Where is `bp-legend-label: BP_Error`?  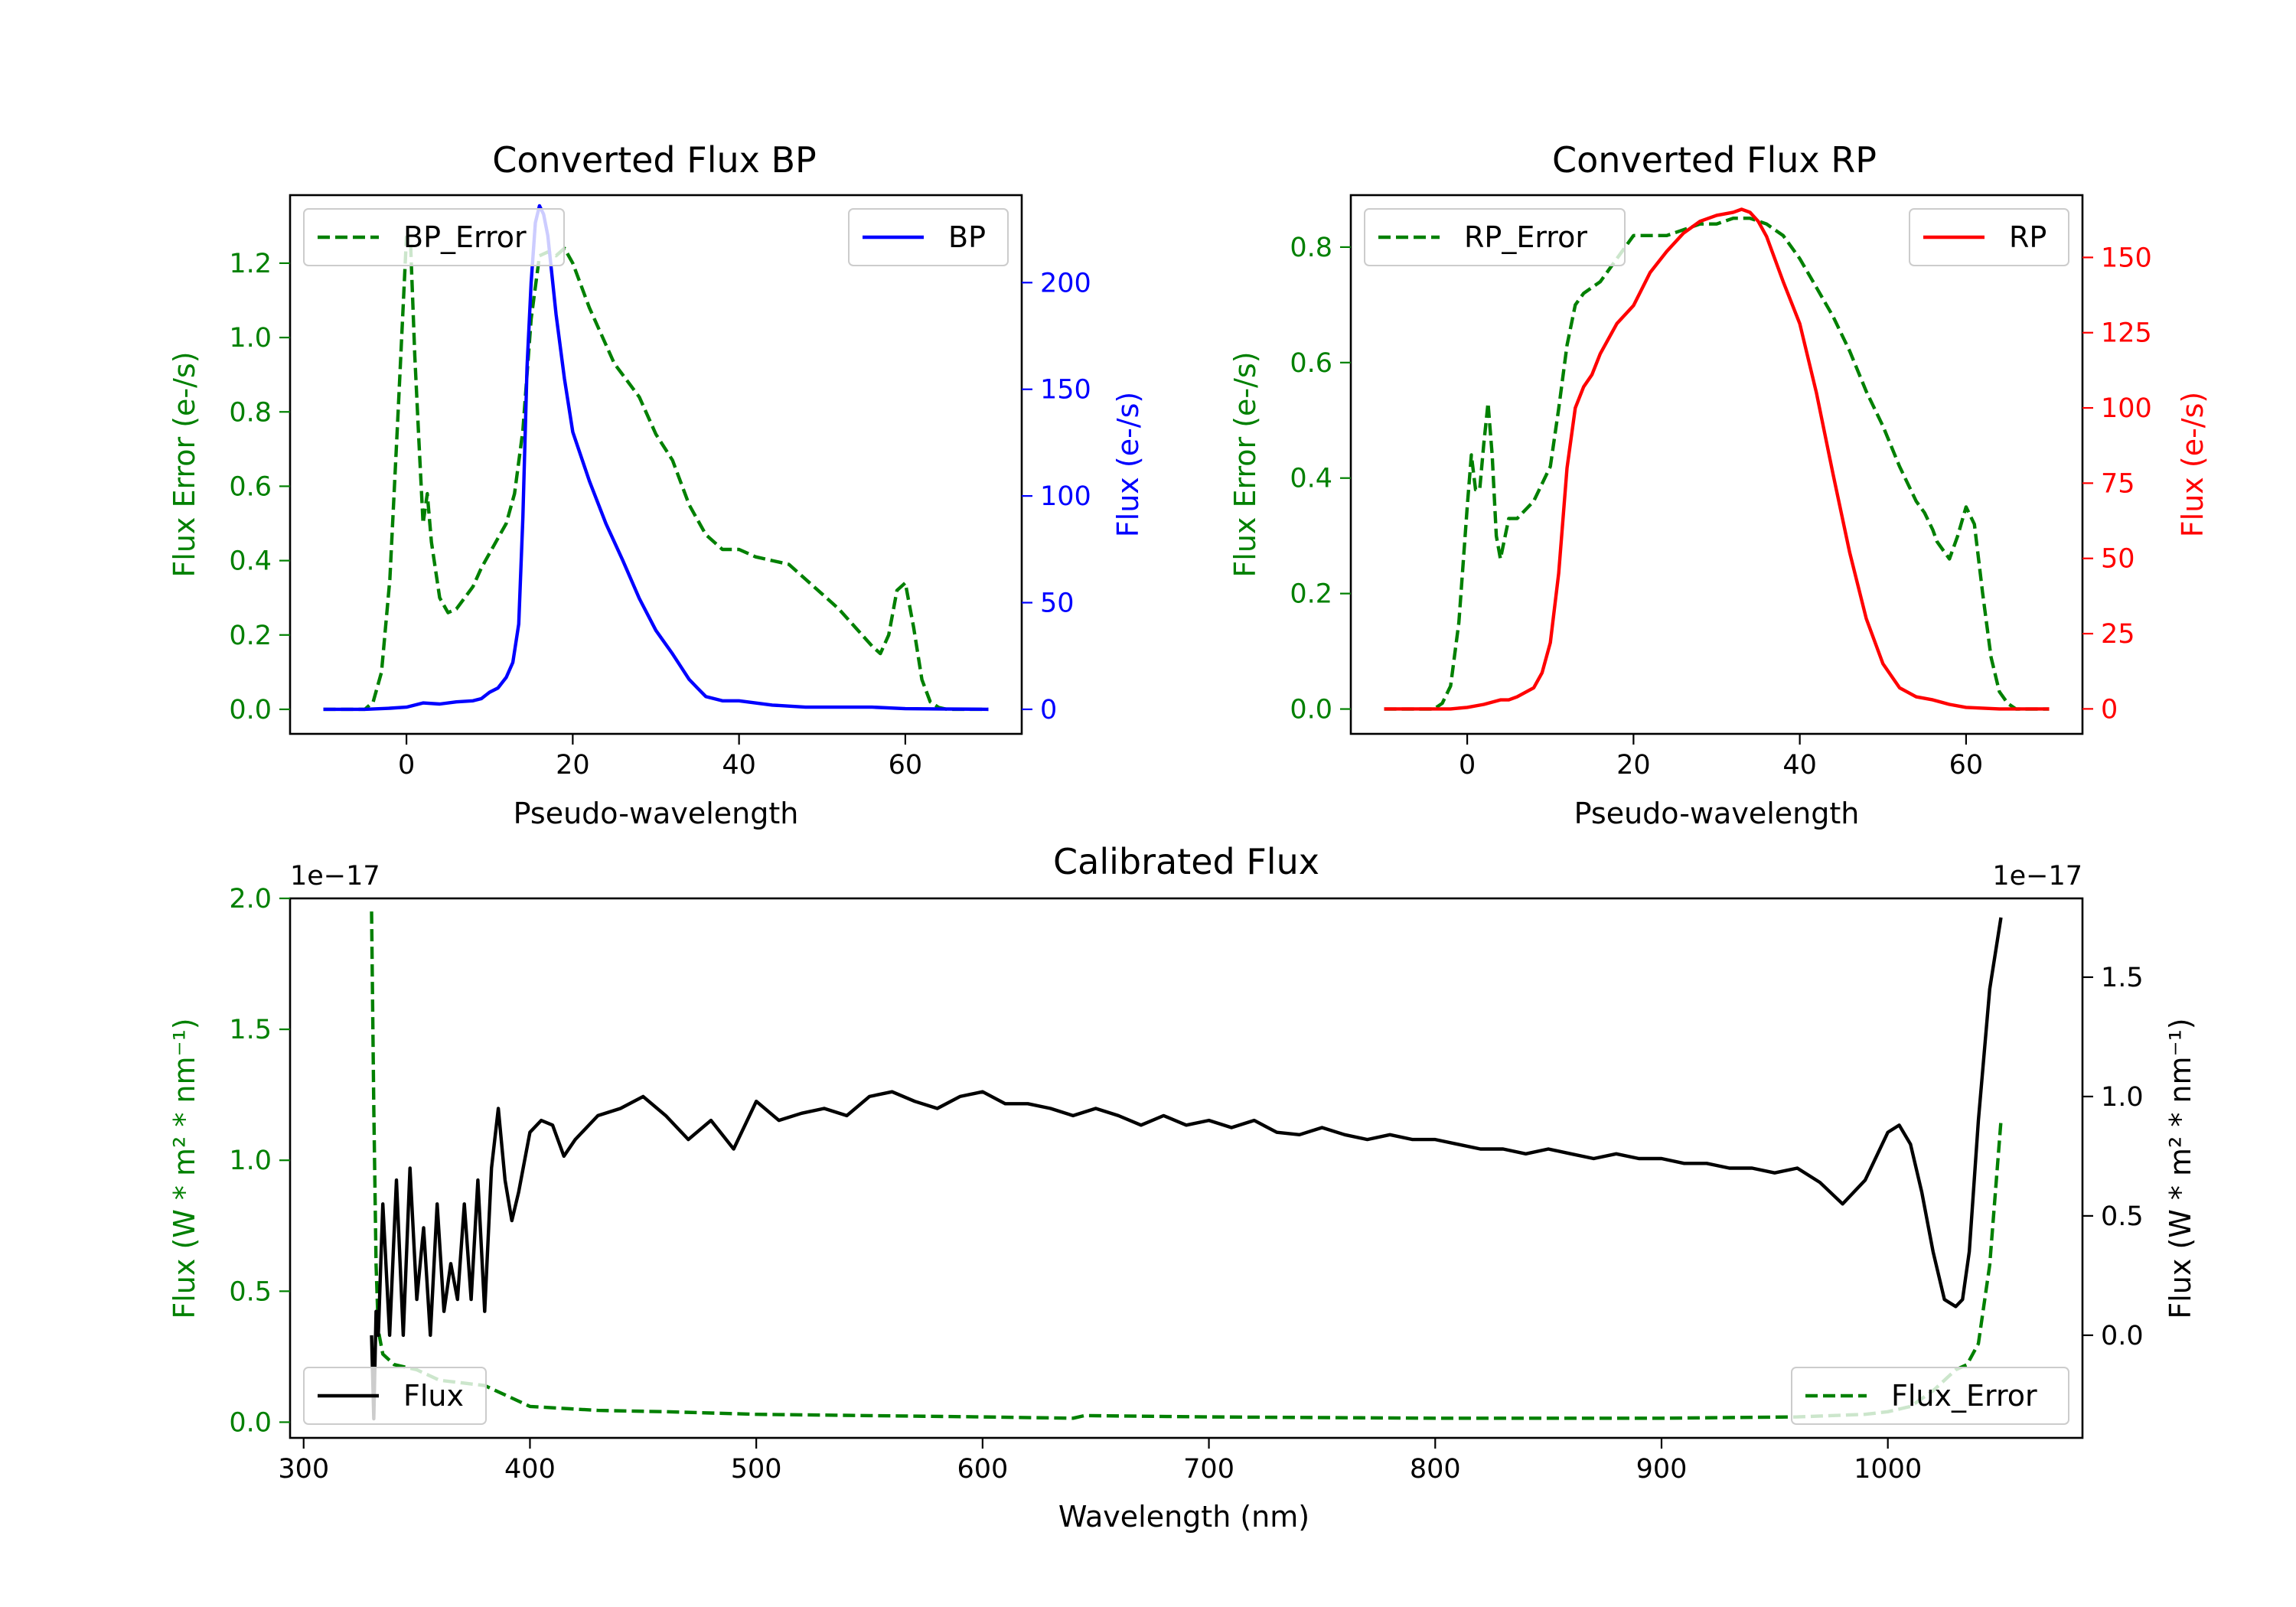 bp-legend-label: BP_Error is located at coordinates (465, 237).